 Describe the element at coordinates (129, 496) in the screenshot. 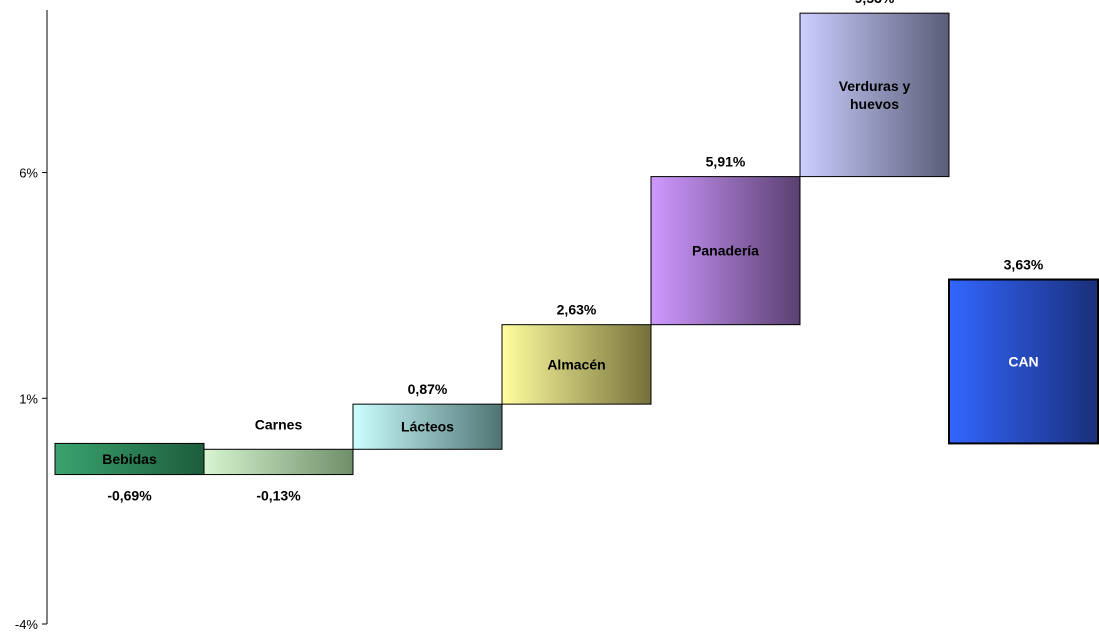

I see `value-label-bebidas: -0,69%` at that location.